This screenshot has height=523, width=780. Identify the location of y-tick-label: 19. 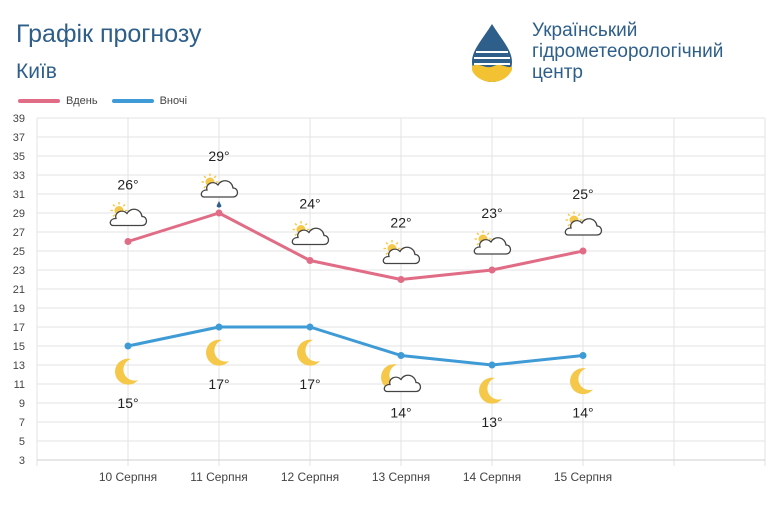
(19, 309).